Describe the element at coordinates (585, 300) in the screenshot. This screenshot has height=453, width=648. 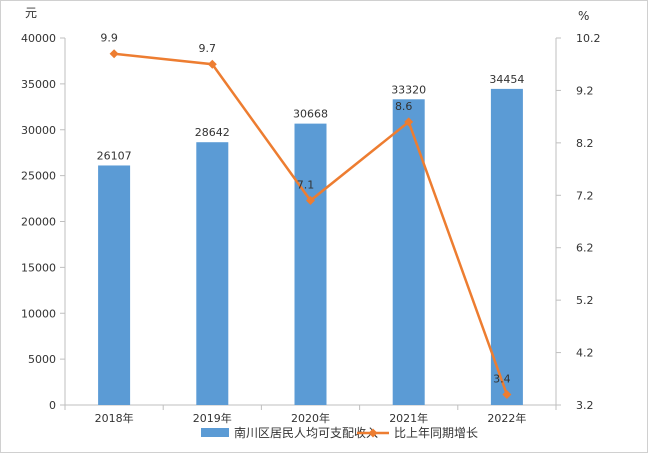
I see `right-axis-tick-label: 5.2` at that location.